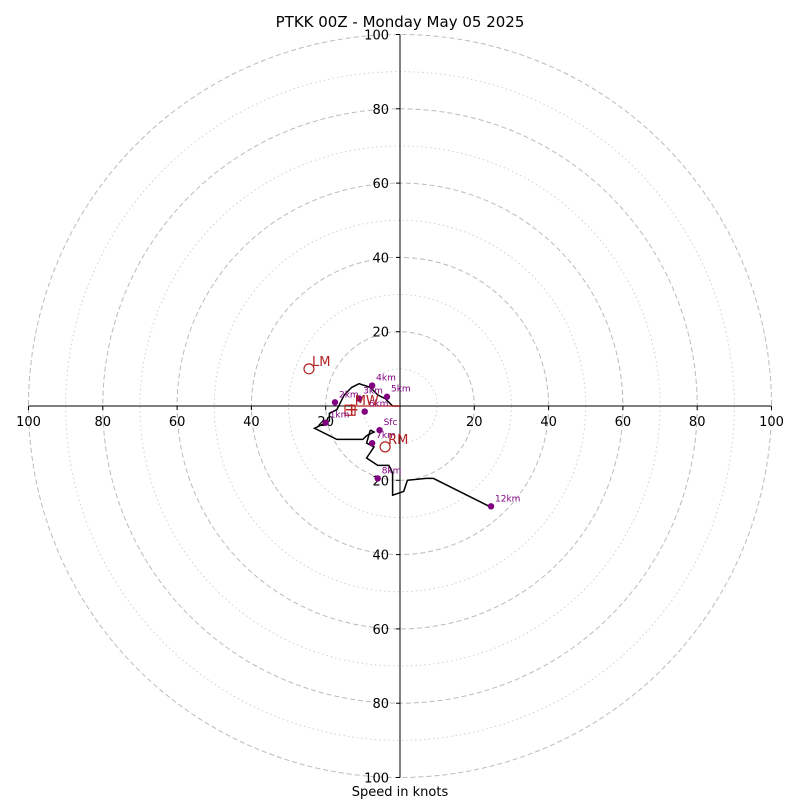 Image resolution: width=800 pixels, height=800 pixels. I want to click on height-label: 6km, so click(379, 405).